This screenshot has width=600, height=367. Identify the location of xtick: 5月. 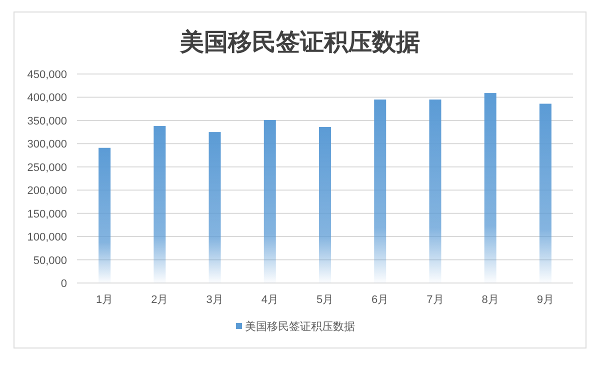
(325, 300).